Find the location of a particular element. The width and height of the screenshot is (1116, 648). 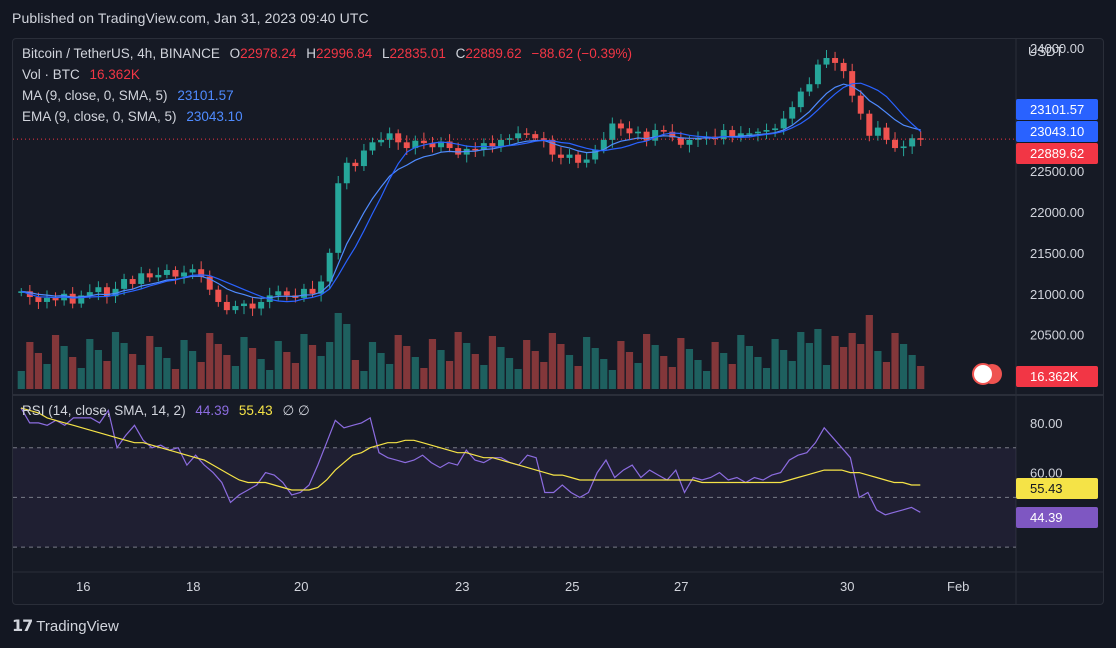

last-price-tag-bg is located at coordinates (1057, 153).